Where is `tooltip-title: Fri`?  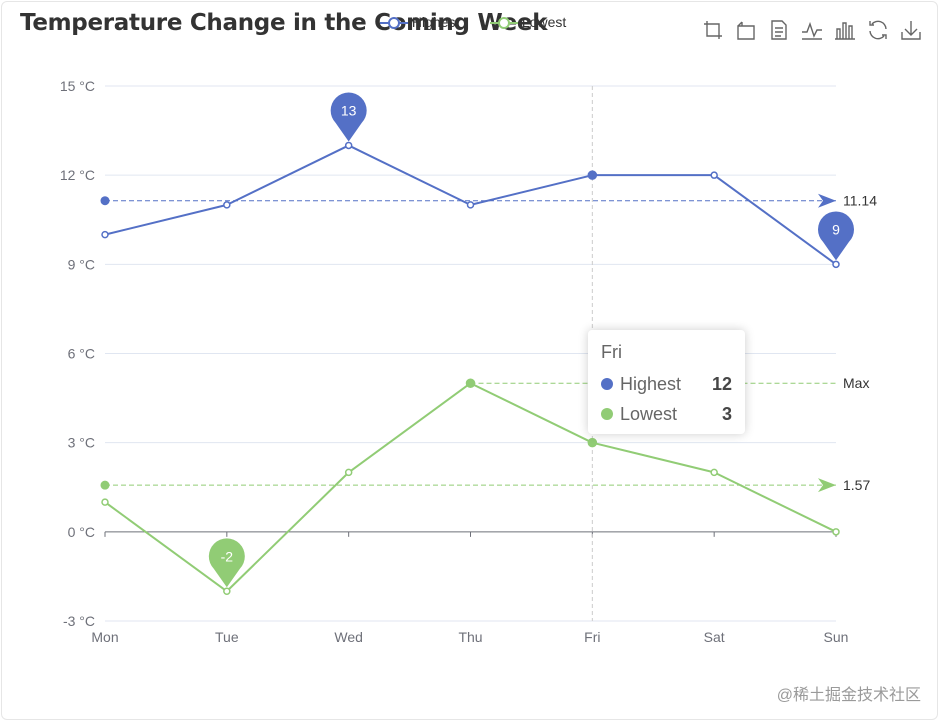
tooltip-title: Fri is located at coordinates (611, 352).